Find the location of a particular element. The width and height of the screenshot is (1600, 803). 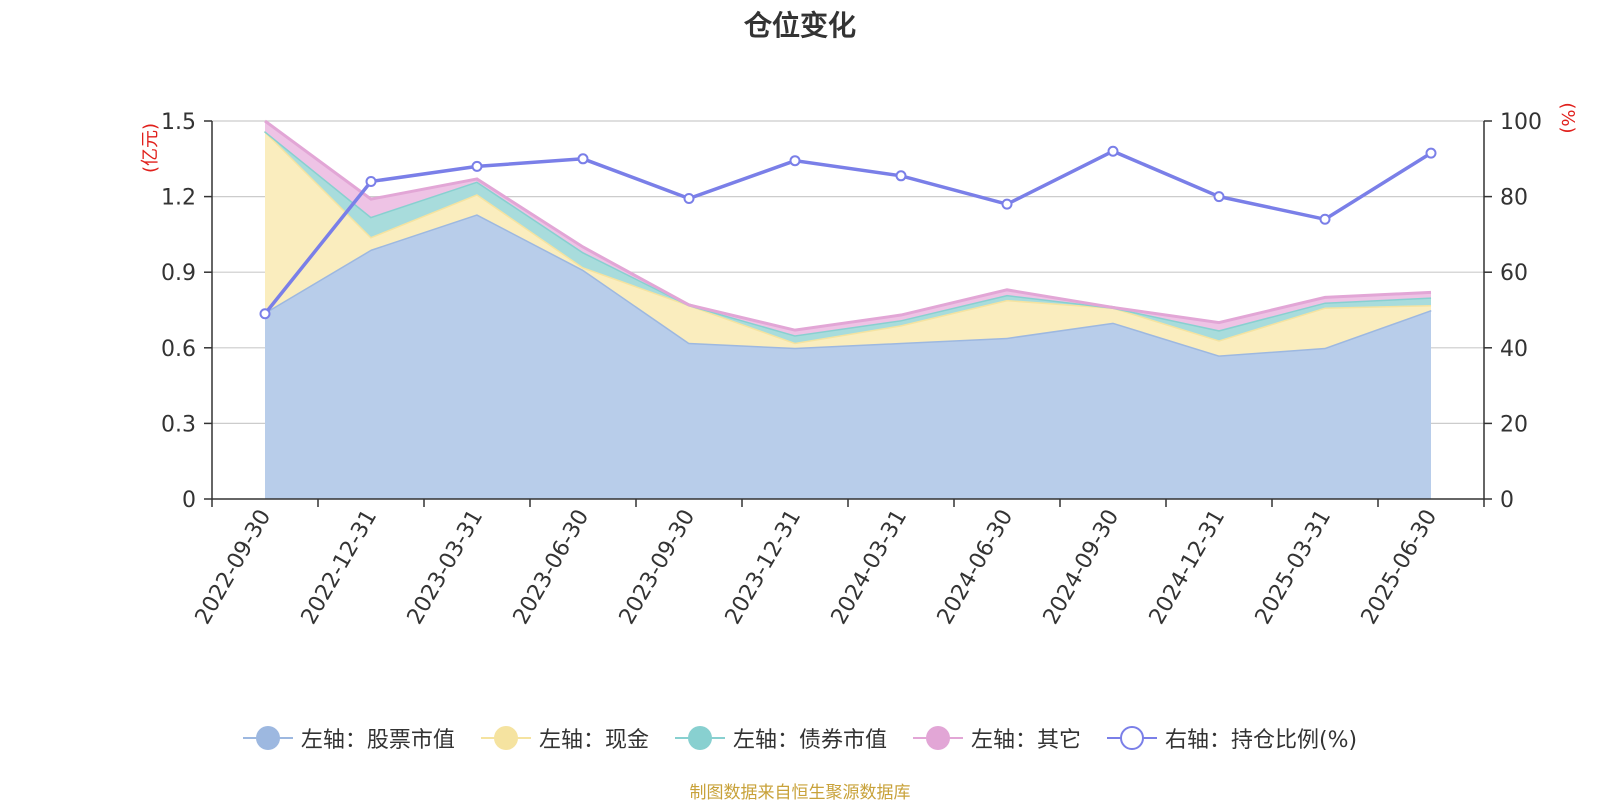

legend-item-5: 右轴：持仓比例(%) is located at coordinates (1232, 738).